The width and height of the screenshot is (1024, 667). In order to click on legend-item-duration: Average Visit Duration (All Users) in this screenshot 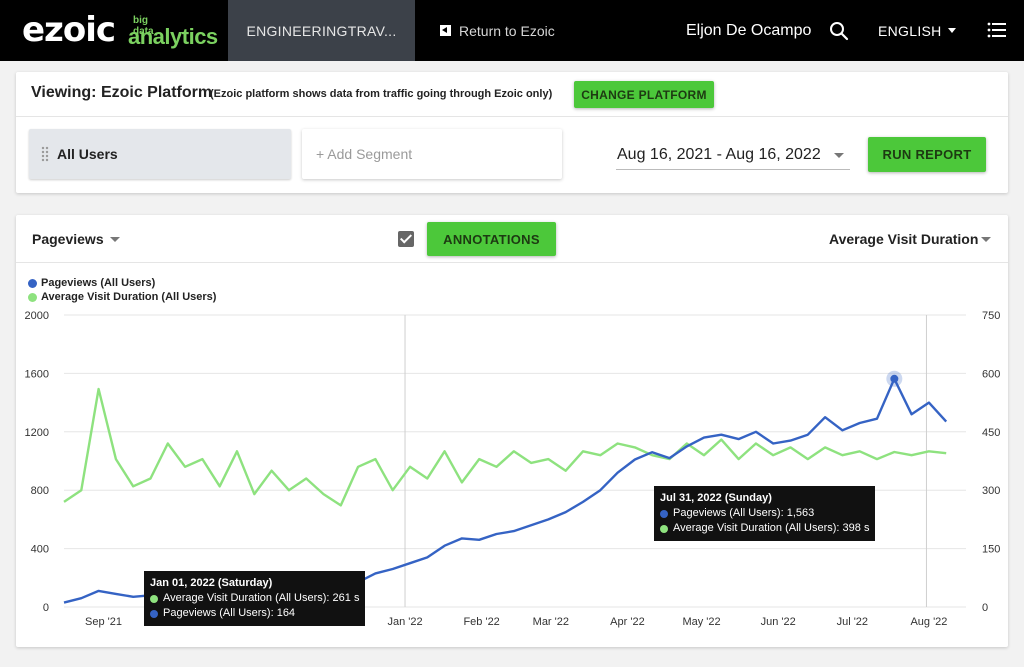, I will do `click(122, 297)`.